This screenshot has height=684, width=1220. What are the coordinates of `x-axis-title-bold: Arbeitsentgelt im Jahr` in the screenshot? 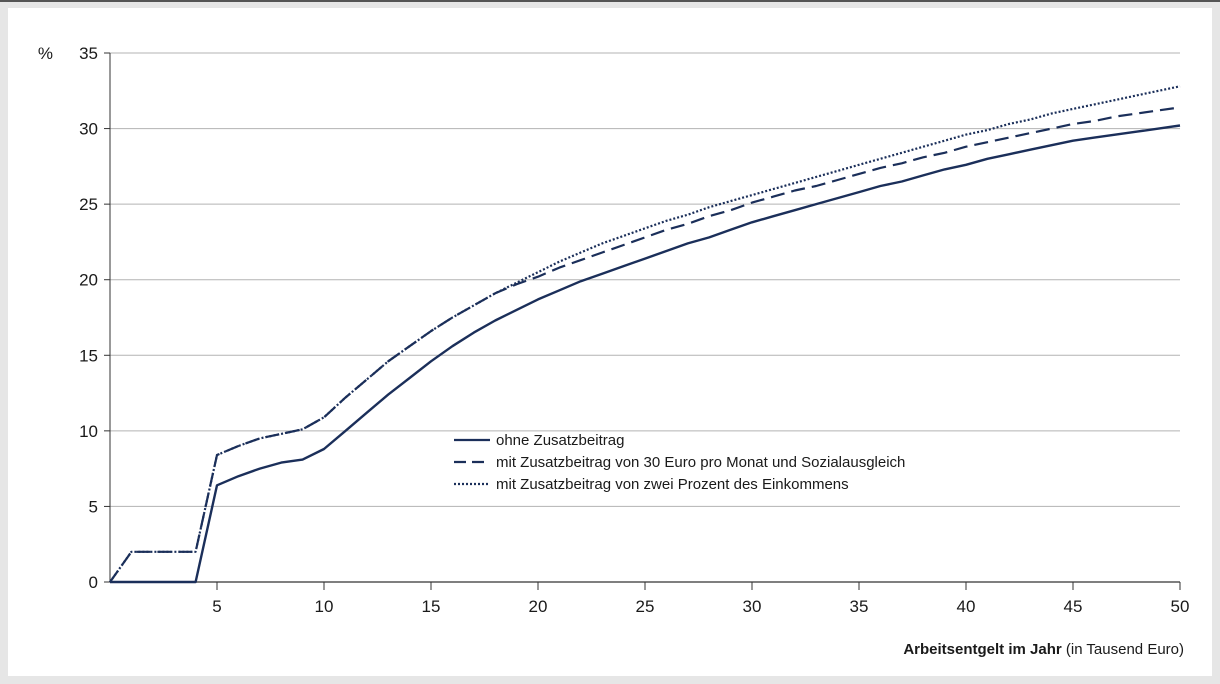 It's located at (982, 649).